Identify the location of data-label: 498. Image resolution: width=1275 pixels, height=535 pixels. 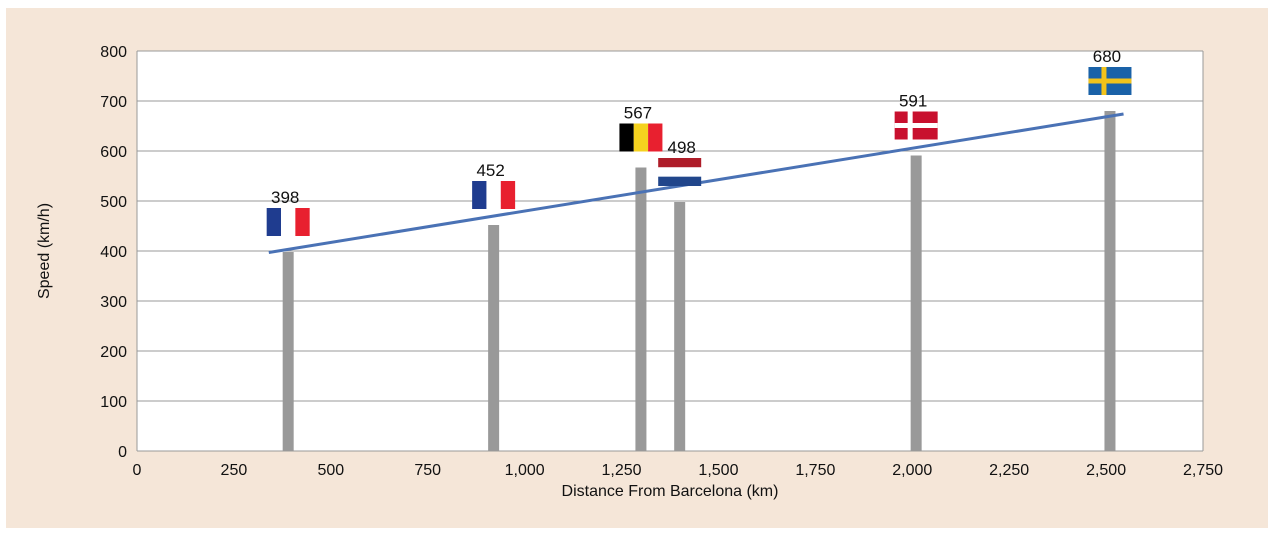
(682, 147).